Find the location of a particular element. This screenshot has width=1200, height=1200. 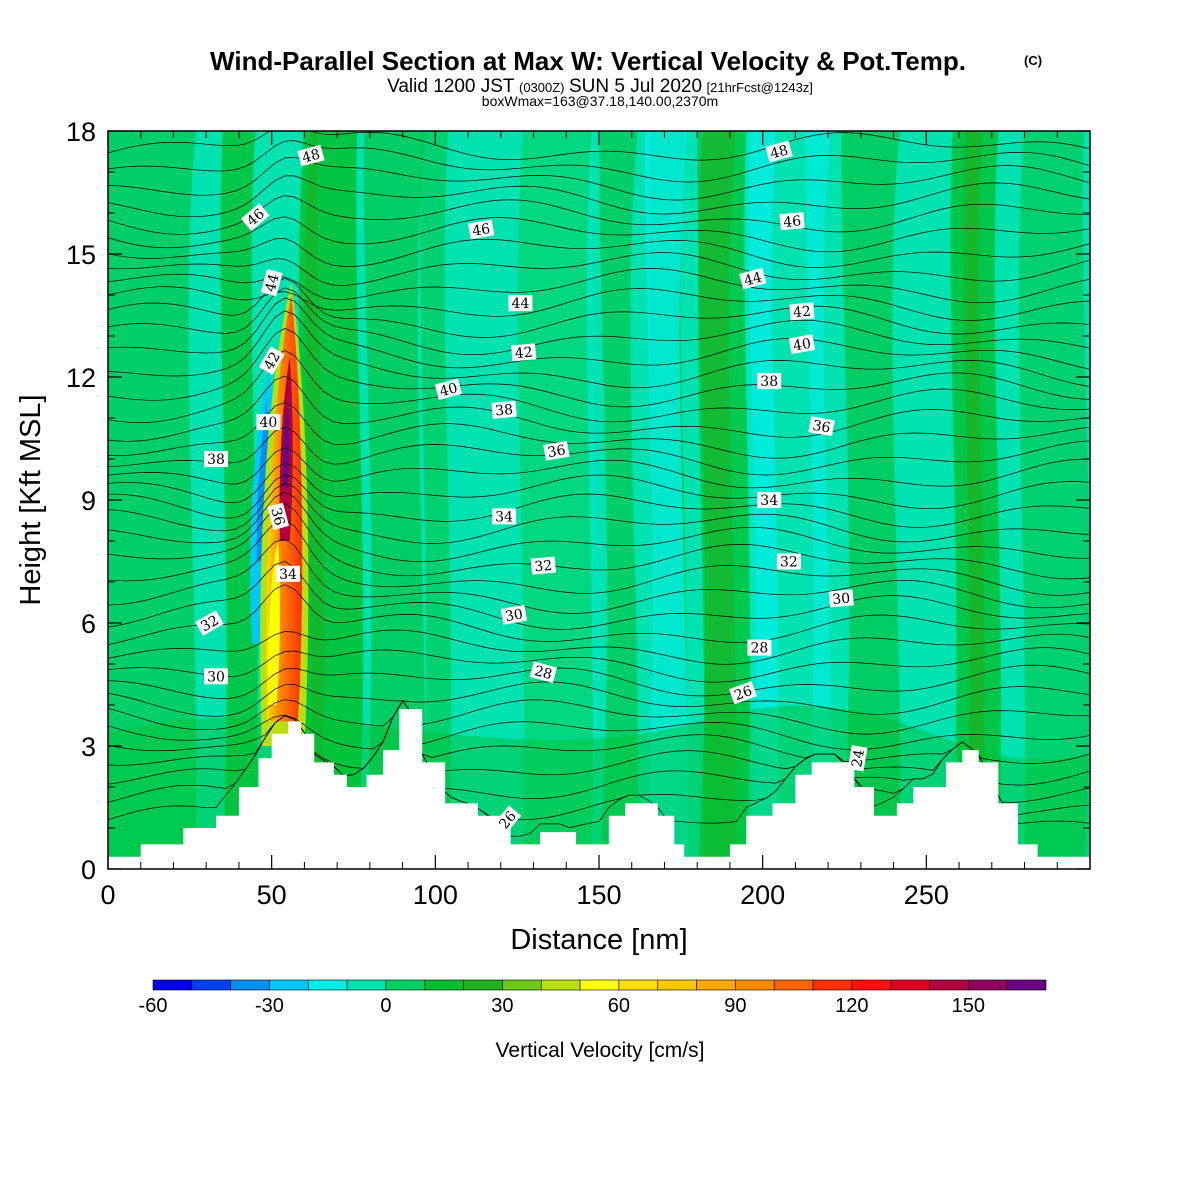

y-tick-label: 12 is located at coordinates (81, 378).